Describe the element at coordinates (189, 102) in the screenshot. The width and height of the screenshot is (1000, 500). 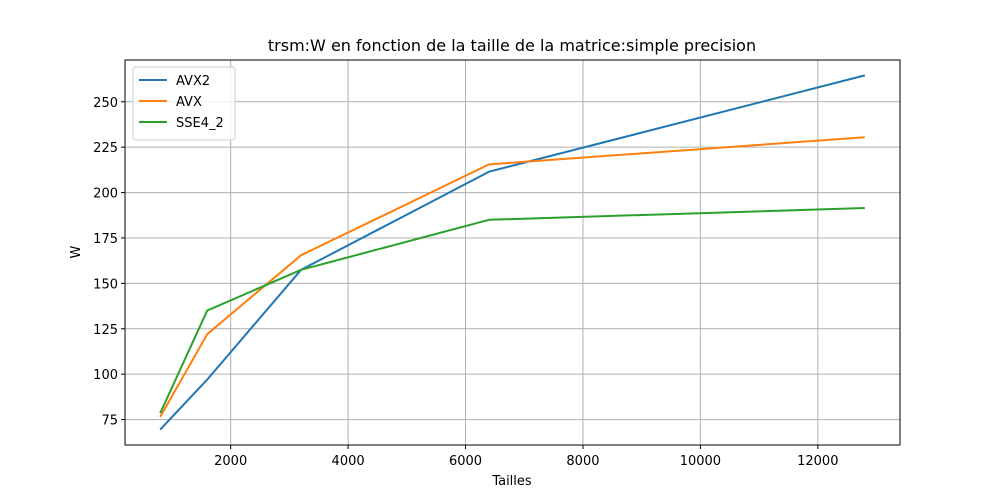
I see `legend-label: AVX` at that location.